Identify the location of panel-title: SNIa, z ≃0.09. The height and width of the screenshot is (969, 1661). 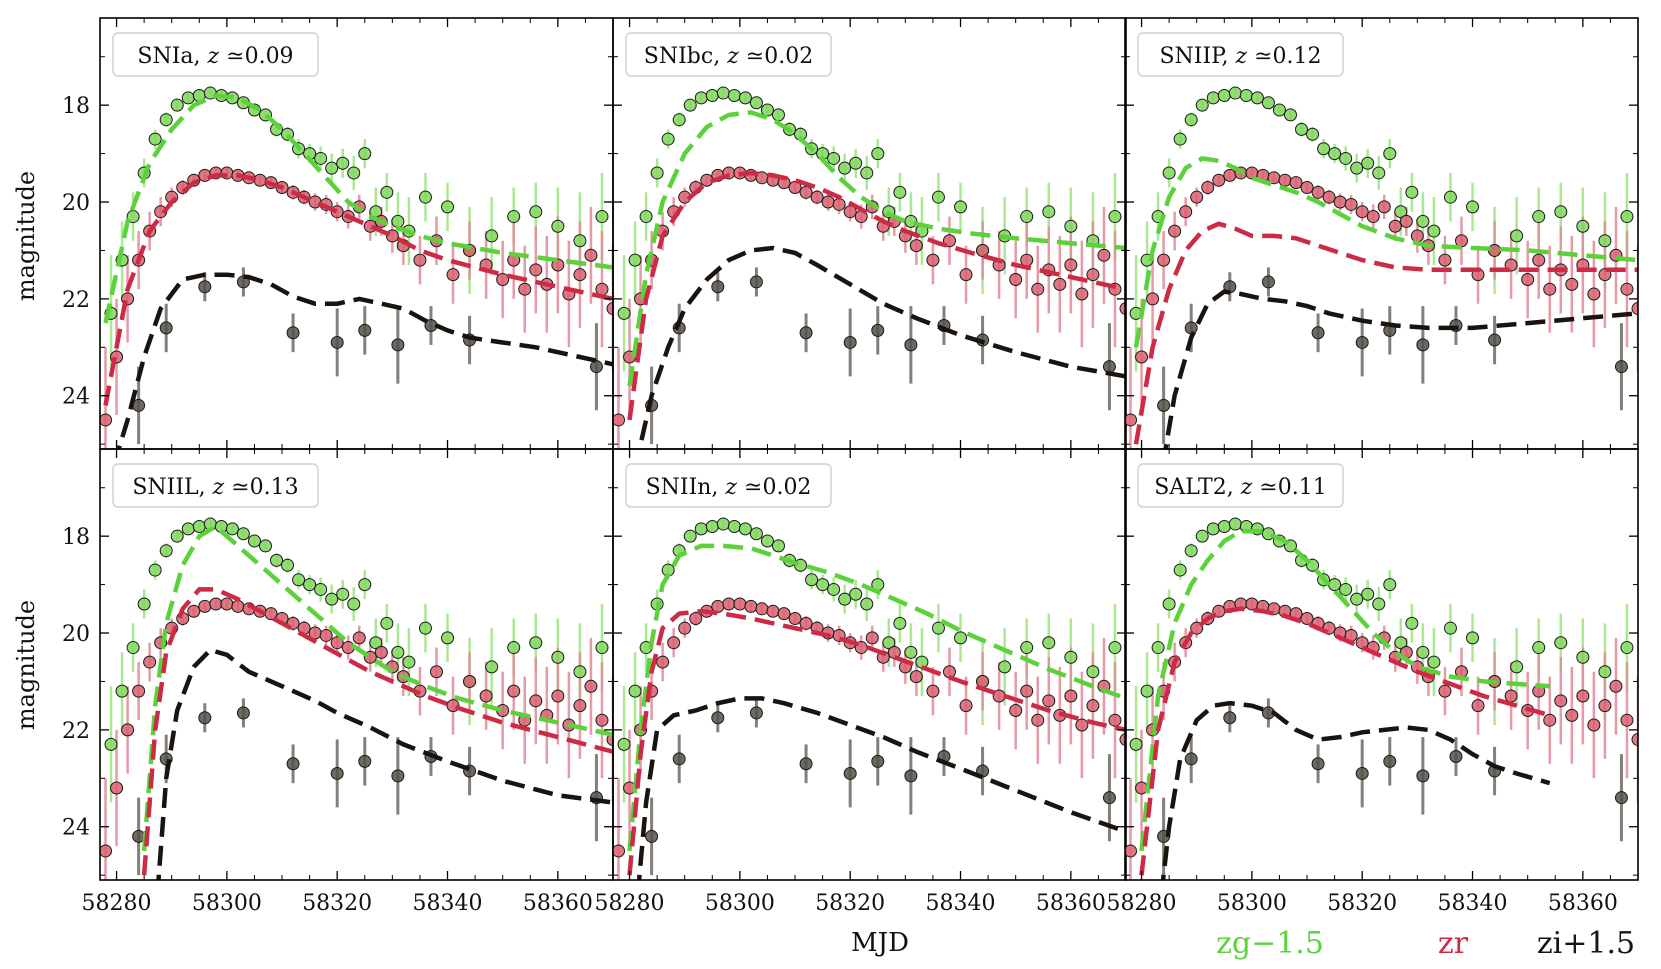
(215, 56).